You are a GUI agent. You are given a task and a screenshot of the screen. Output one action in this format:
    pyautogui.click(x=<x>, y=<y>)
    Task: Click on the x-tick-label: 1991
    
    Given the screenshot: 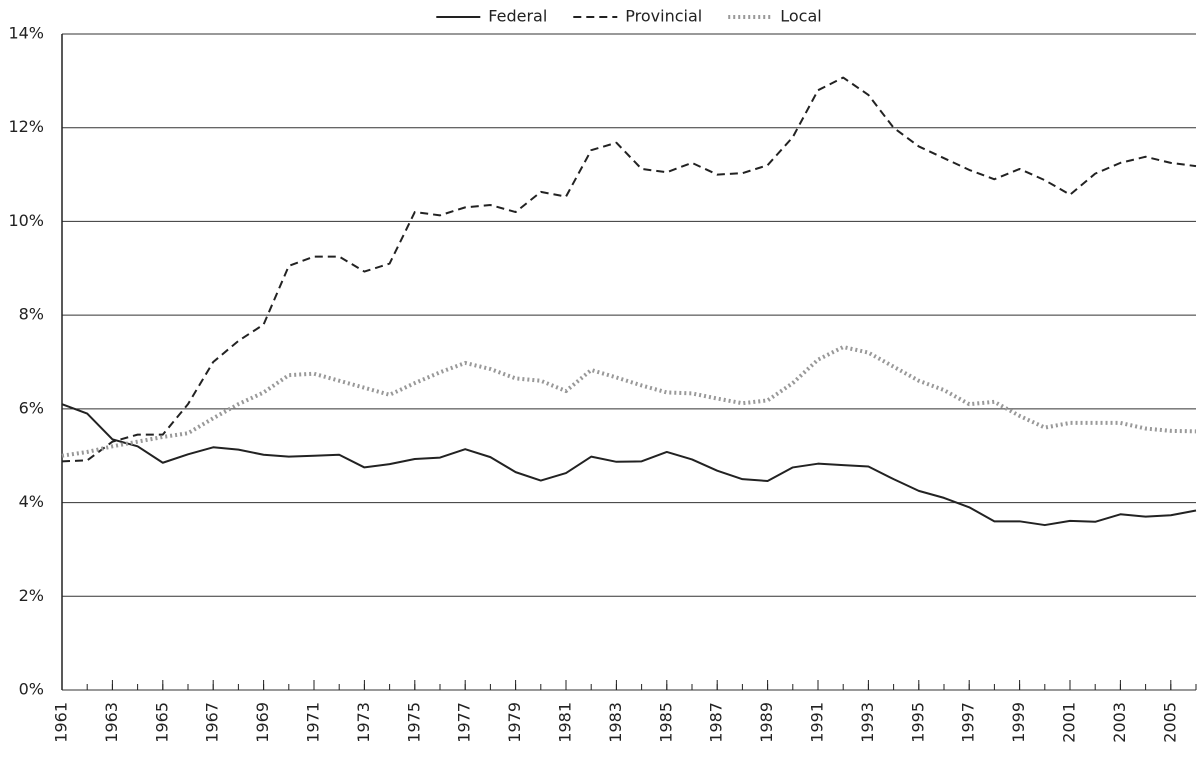 What is the action you would take?
    pyautogui.click(x=817, y=722)
    